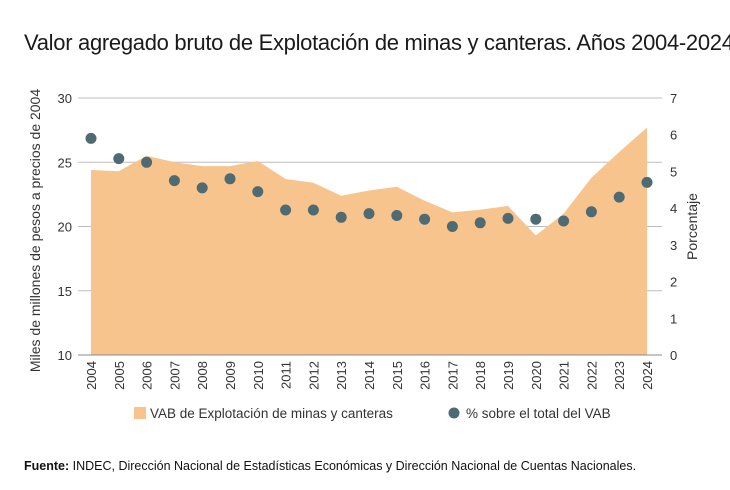 Image resolution: width=730 pixels, height=490 pixels. I want to click on x-tick-label: 2022, so click(591, 375).